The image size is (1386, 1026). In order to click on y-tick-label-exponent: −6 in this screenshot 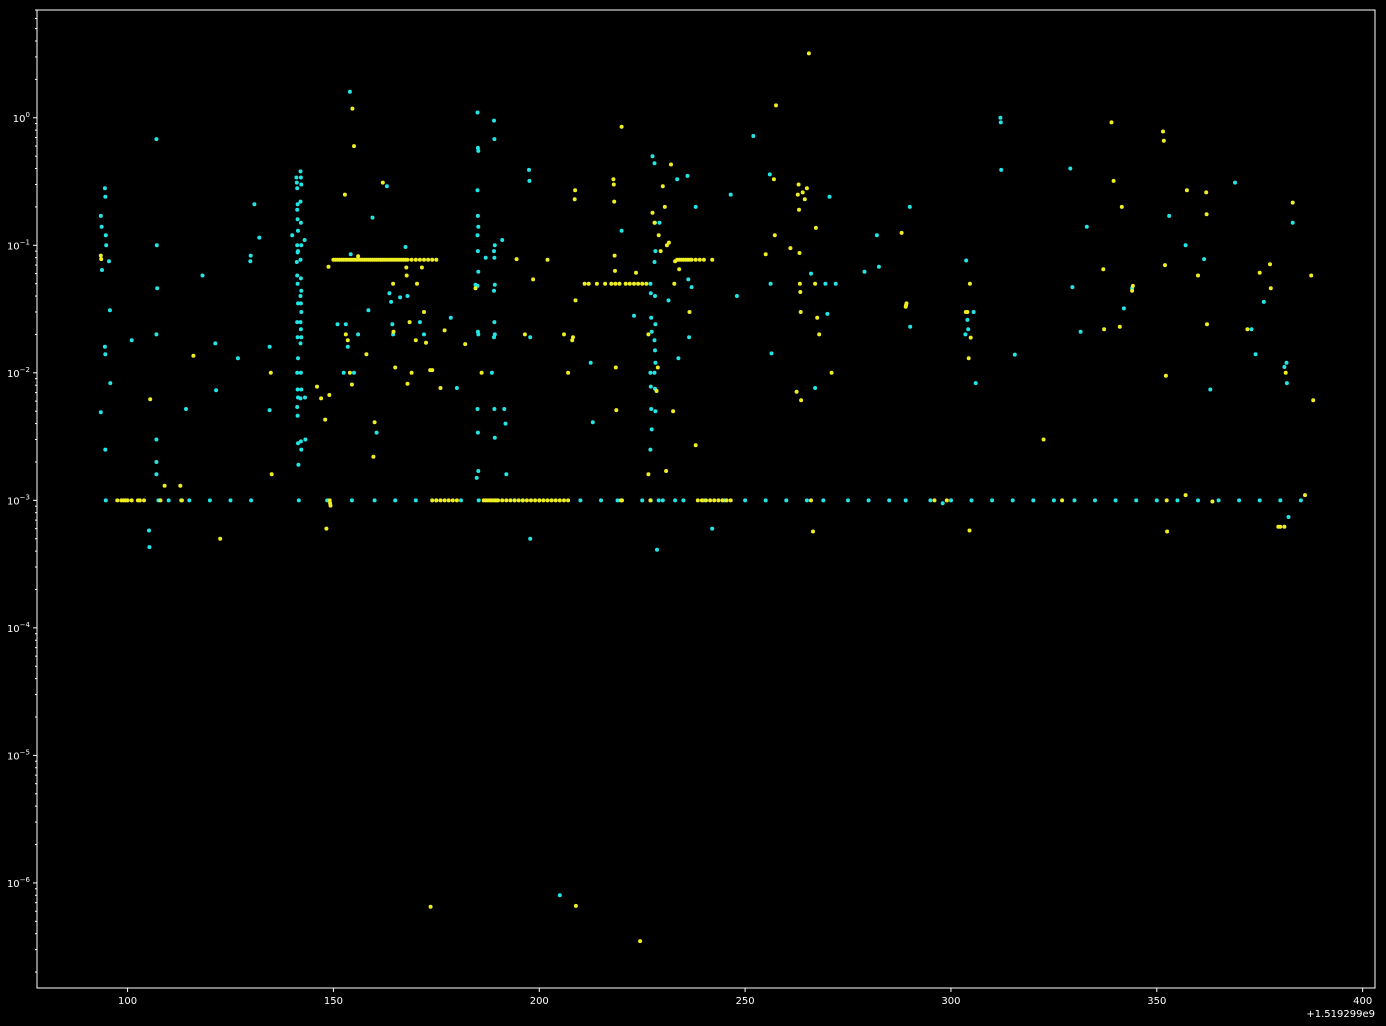, I will do `click(25, 880)`.